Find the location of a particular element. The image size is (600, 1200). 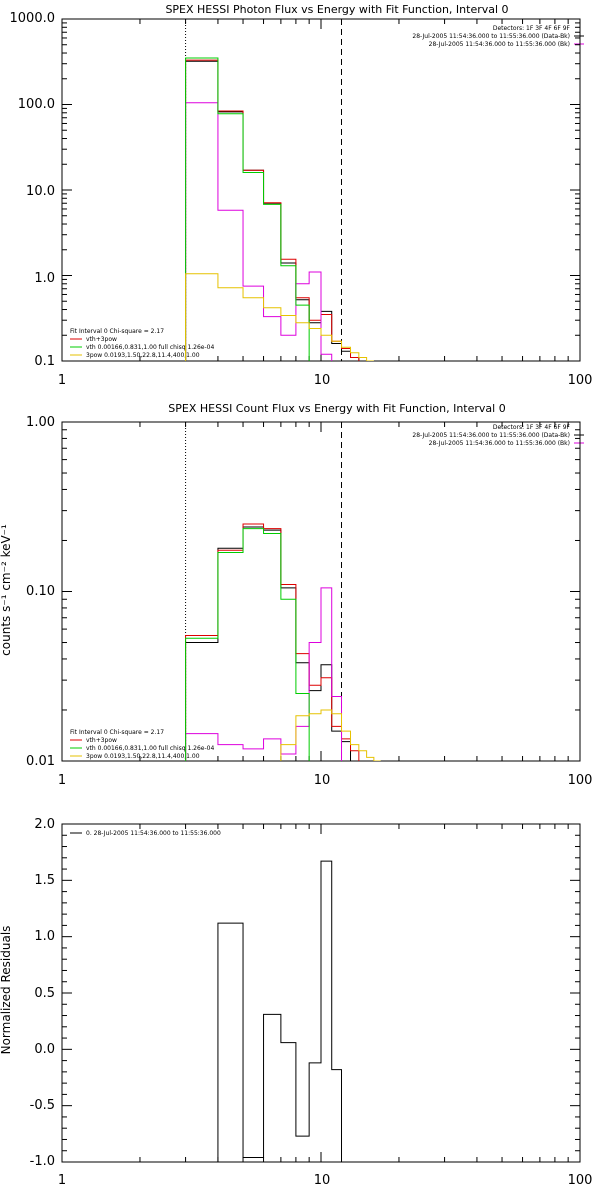

count-series-bk is located at coordinates (264, 674).